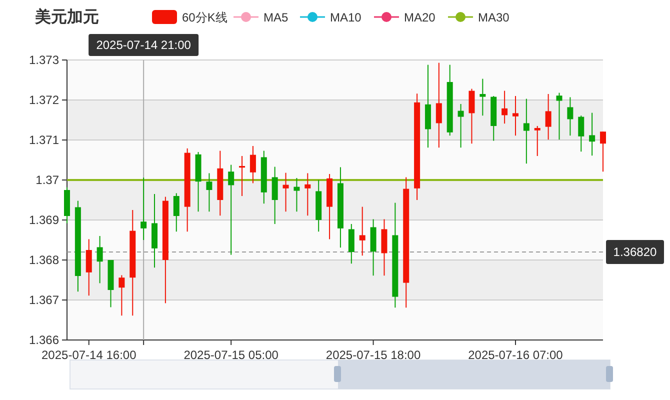  I want to click on y-tick-label: 1.366, so click(44, 340).